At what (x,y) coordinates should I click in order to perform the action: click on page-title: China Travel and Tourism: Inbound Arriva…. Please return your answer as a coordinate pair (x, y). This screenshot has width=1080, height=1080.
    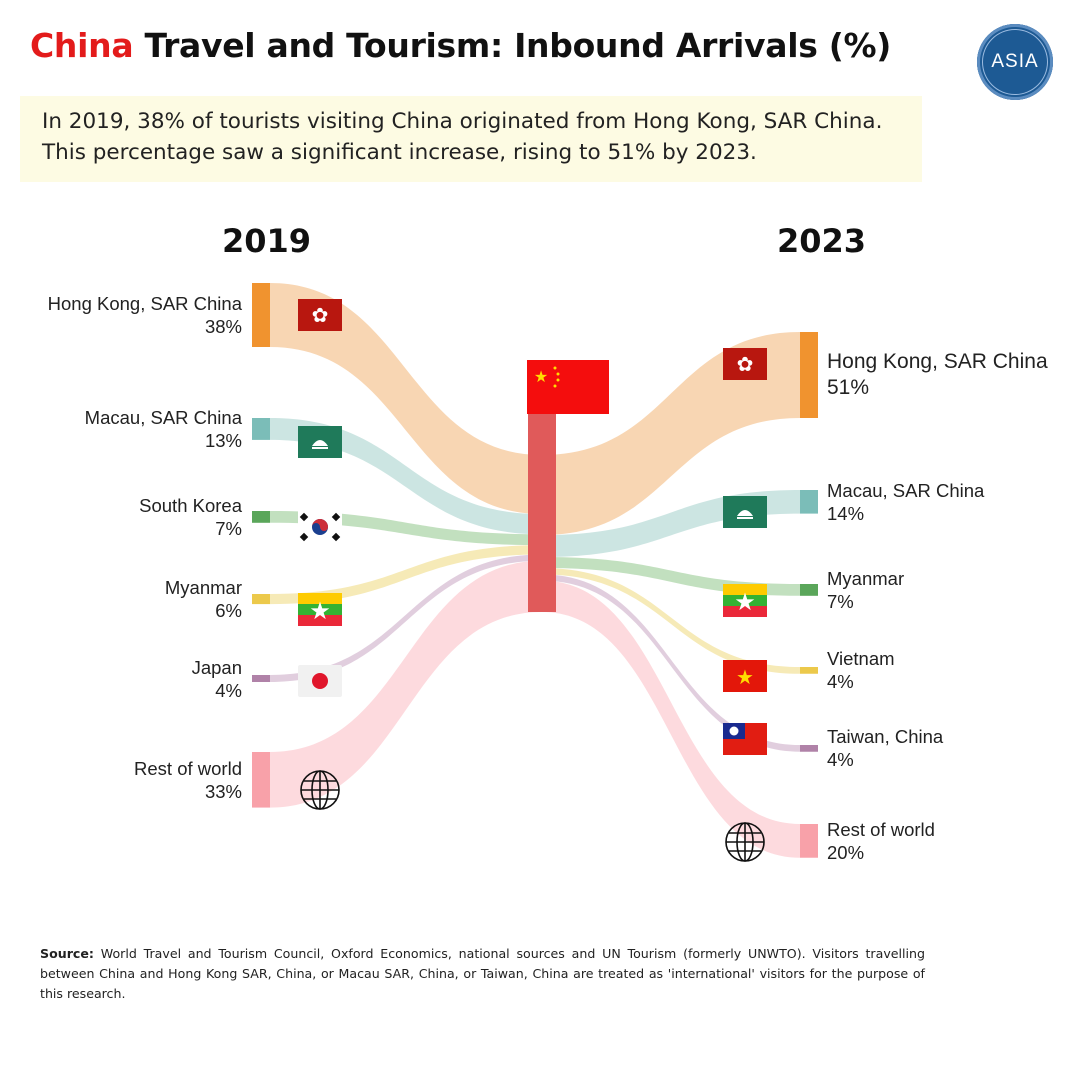
    Looking at the image, I should click on (460, 45).